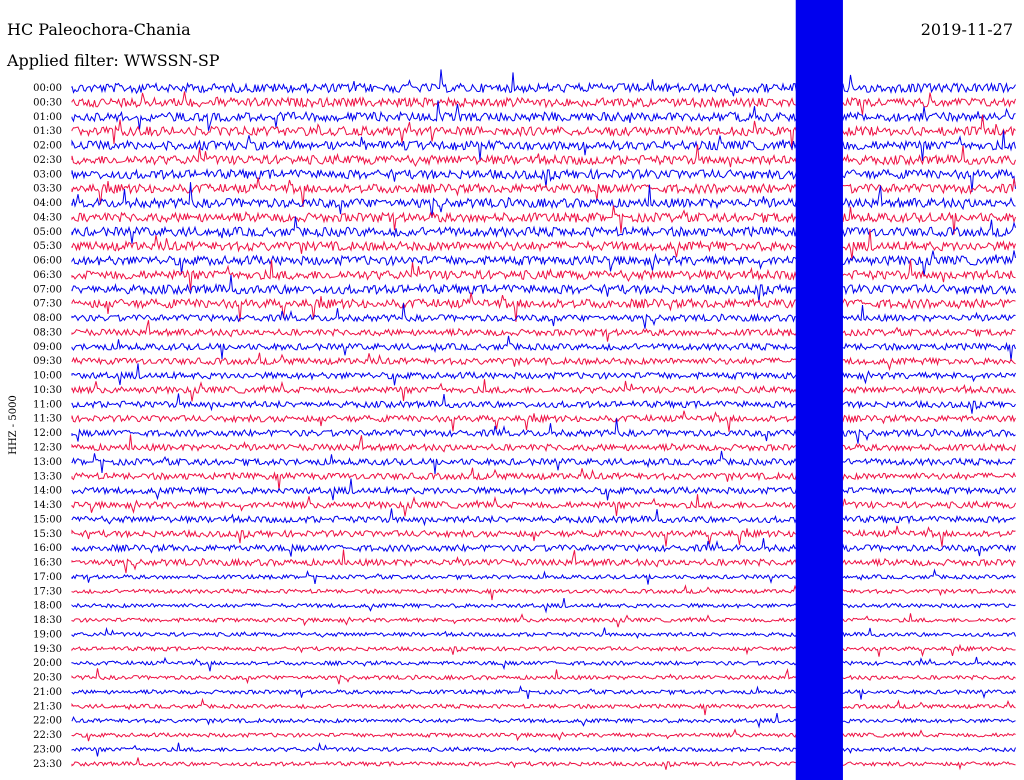 The image size is (1024, 780). Describe the element at coordinates (47, 735) in the screenshot. I see `row-label: 22:30` at that location.